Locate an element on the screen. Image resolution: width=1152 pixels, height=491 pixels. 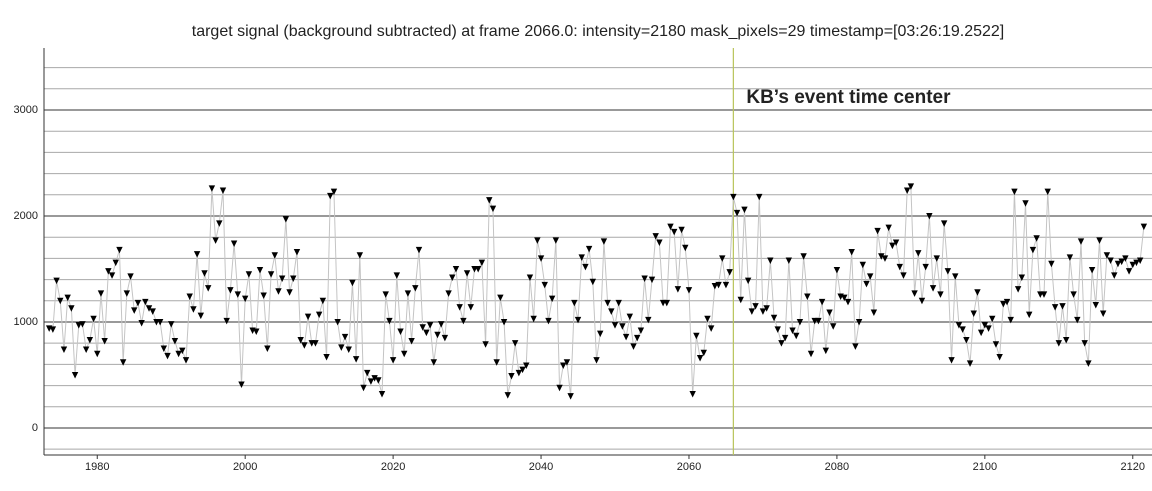
y-tick-label: 3000 is located at coordinates (26, 110).